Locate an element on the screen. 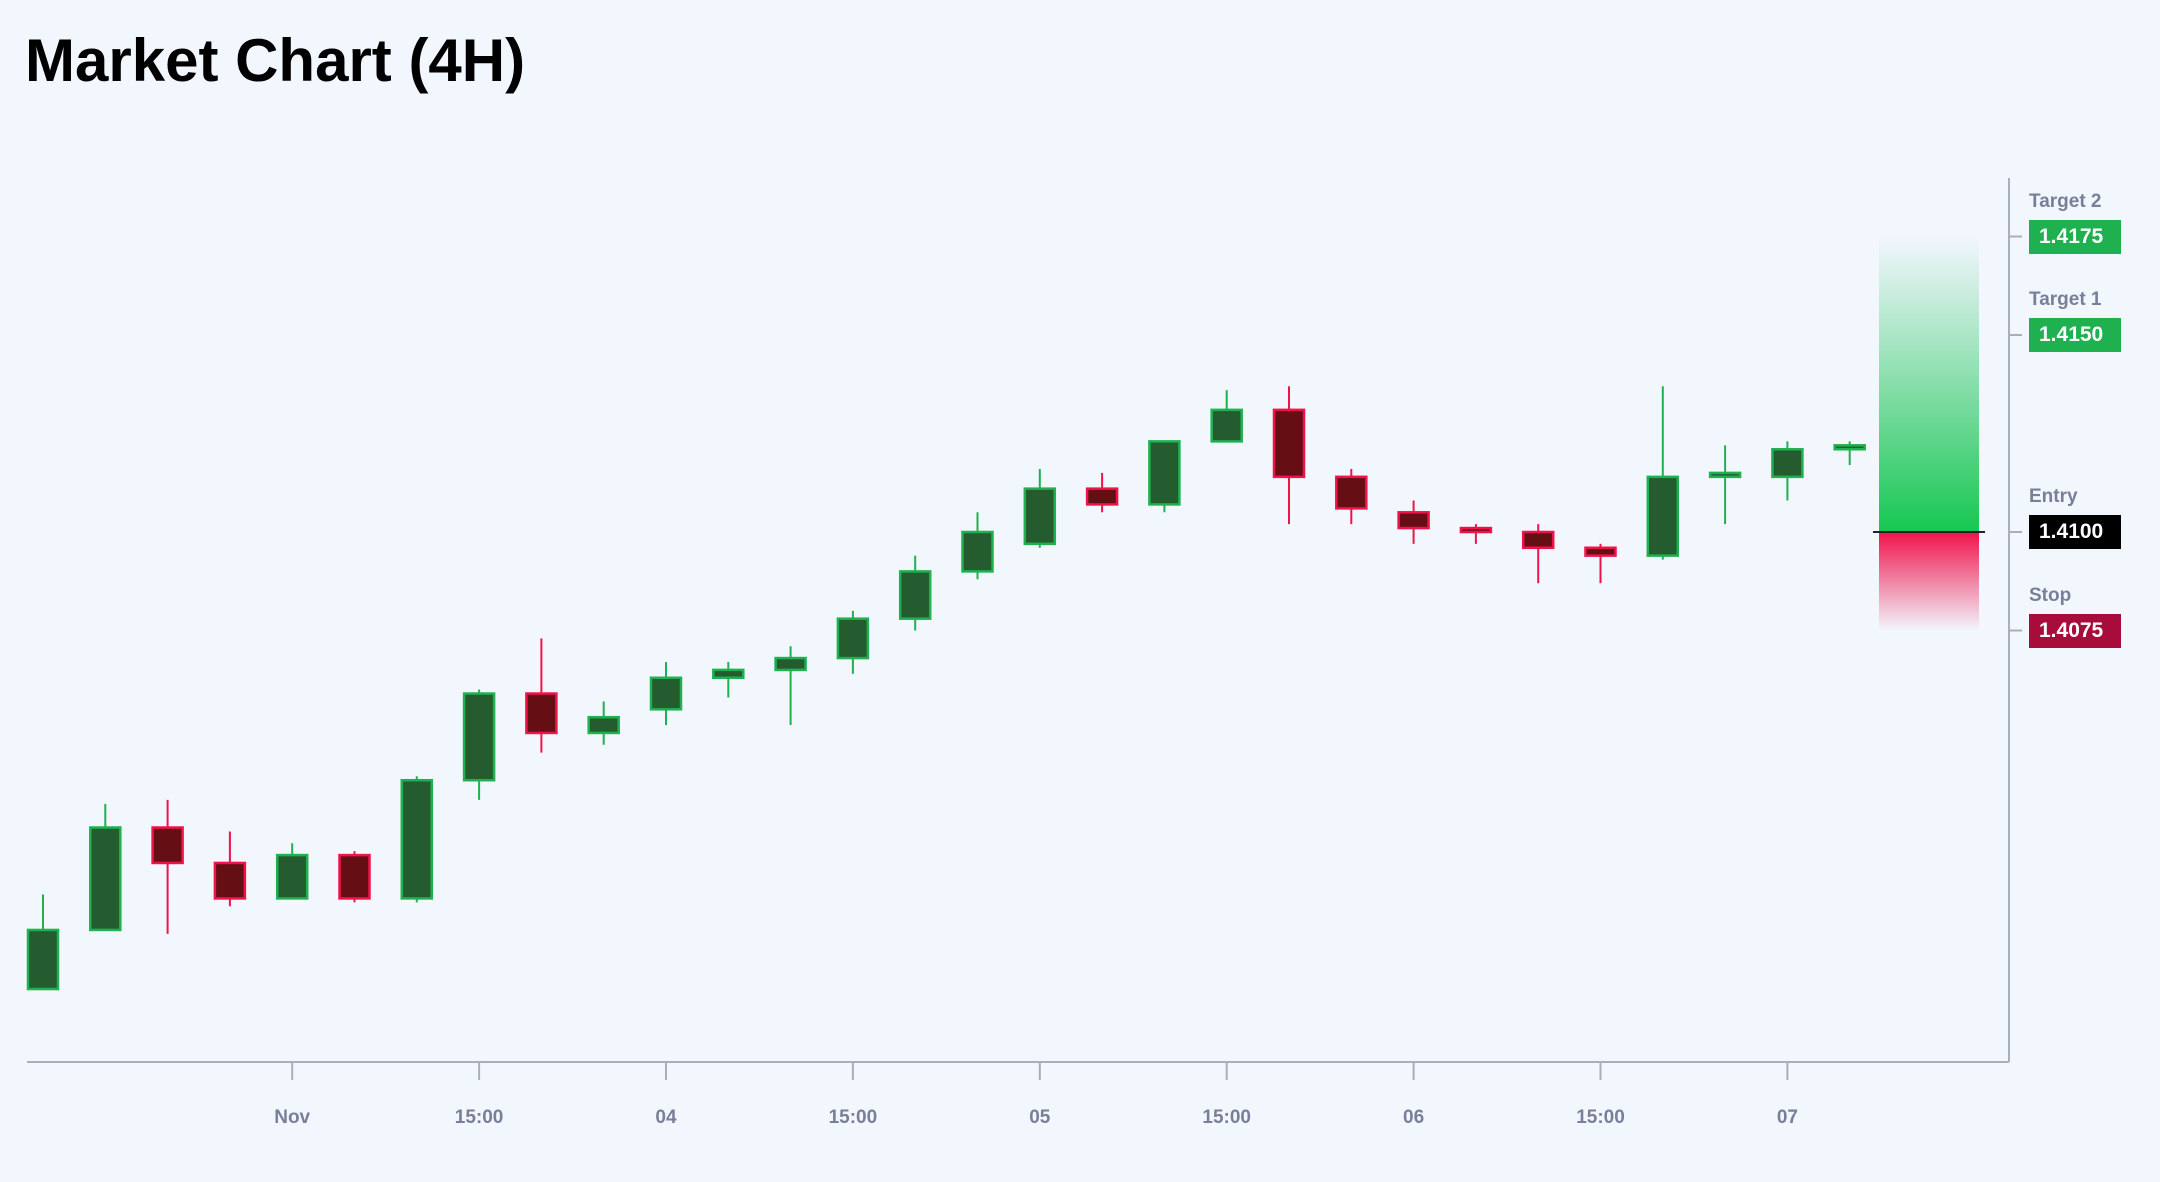 This screenshot has width=2160, height=1182. stop-zone is located at coordinates (1929, 581).